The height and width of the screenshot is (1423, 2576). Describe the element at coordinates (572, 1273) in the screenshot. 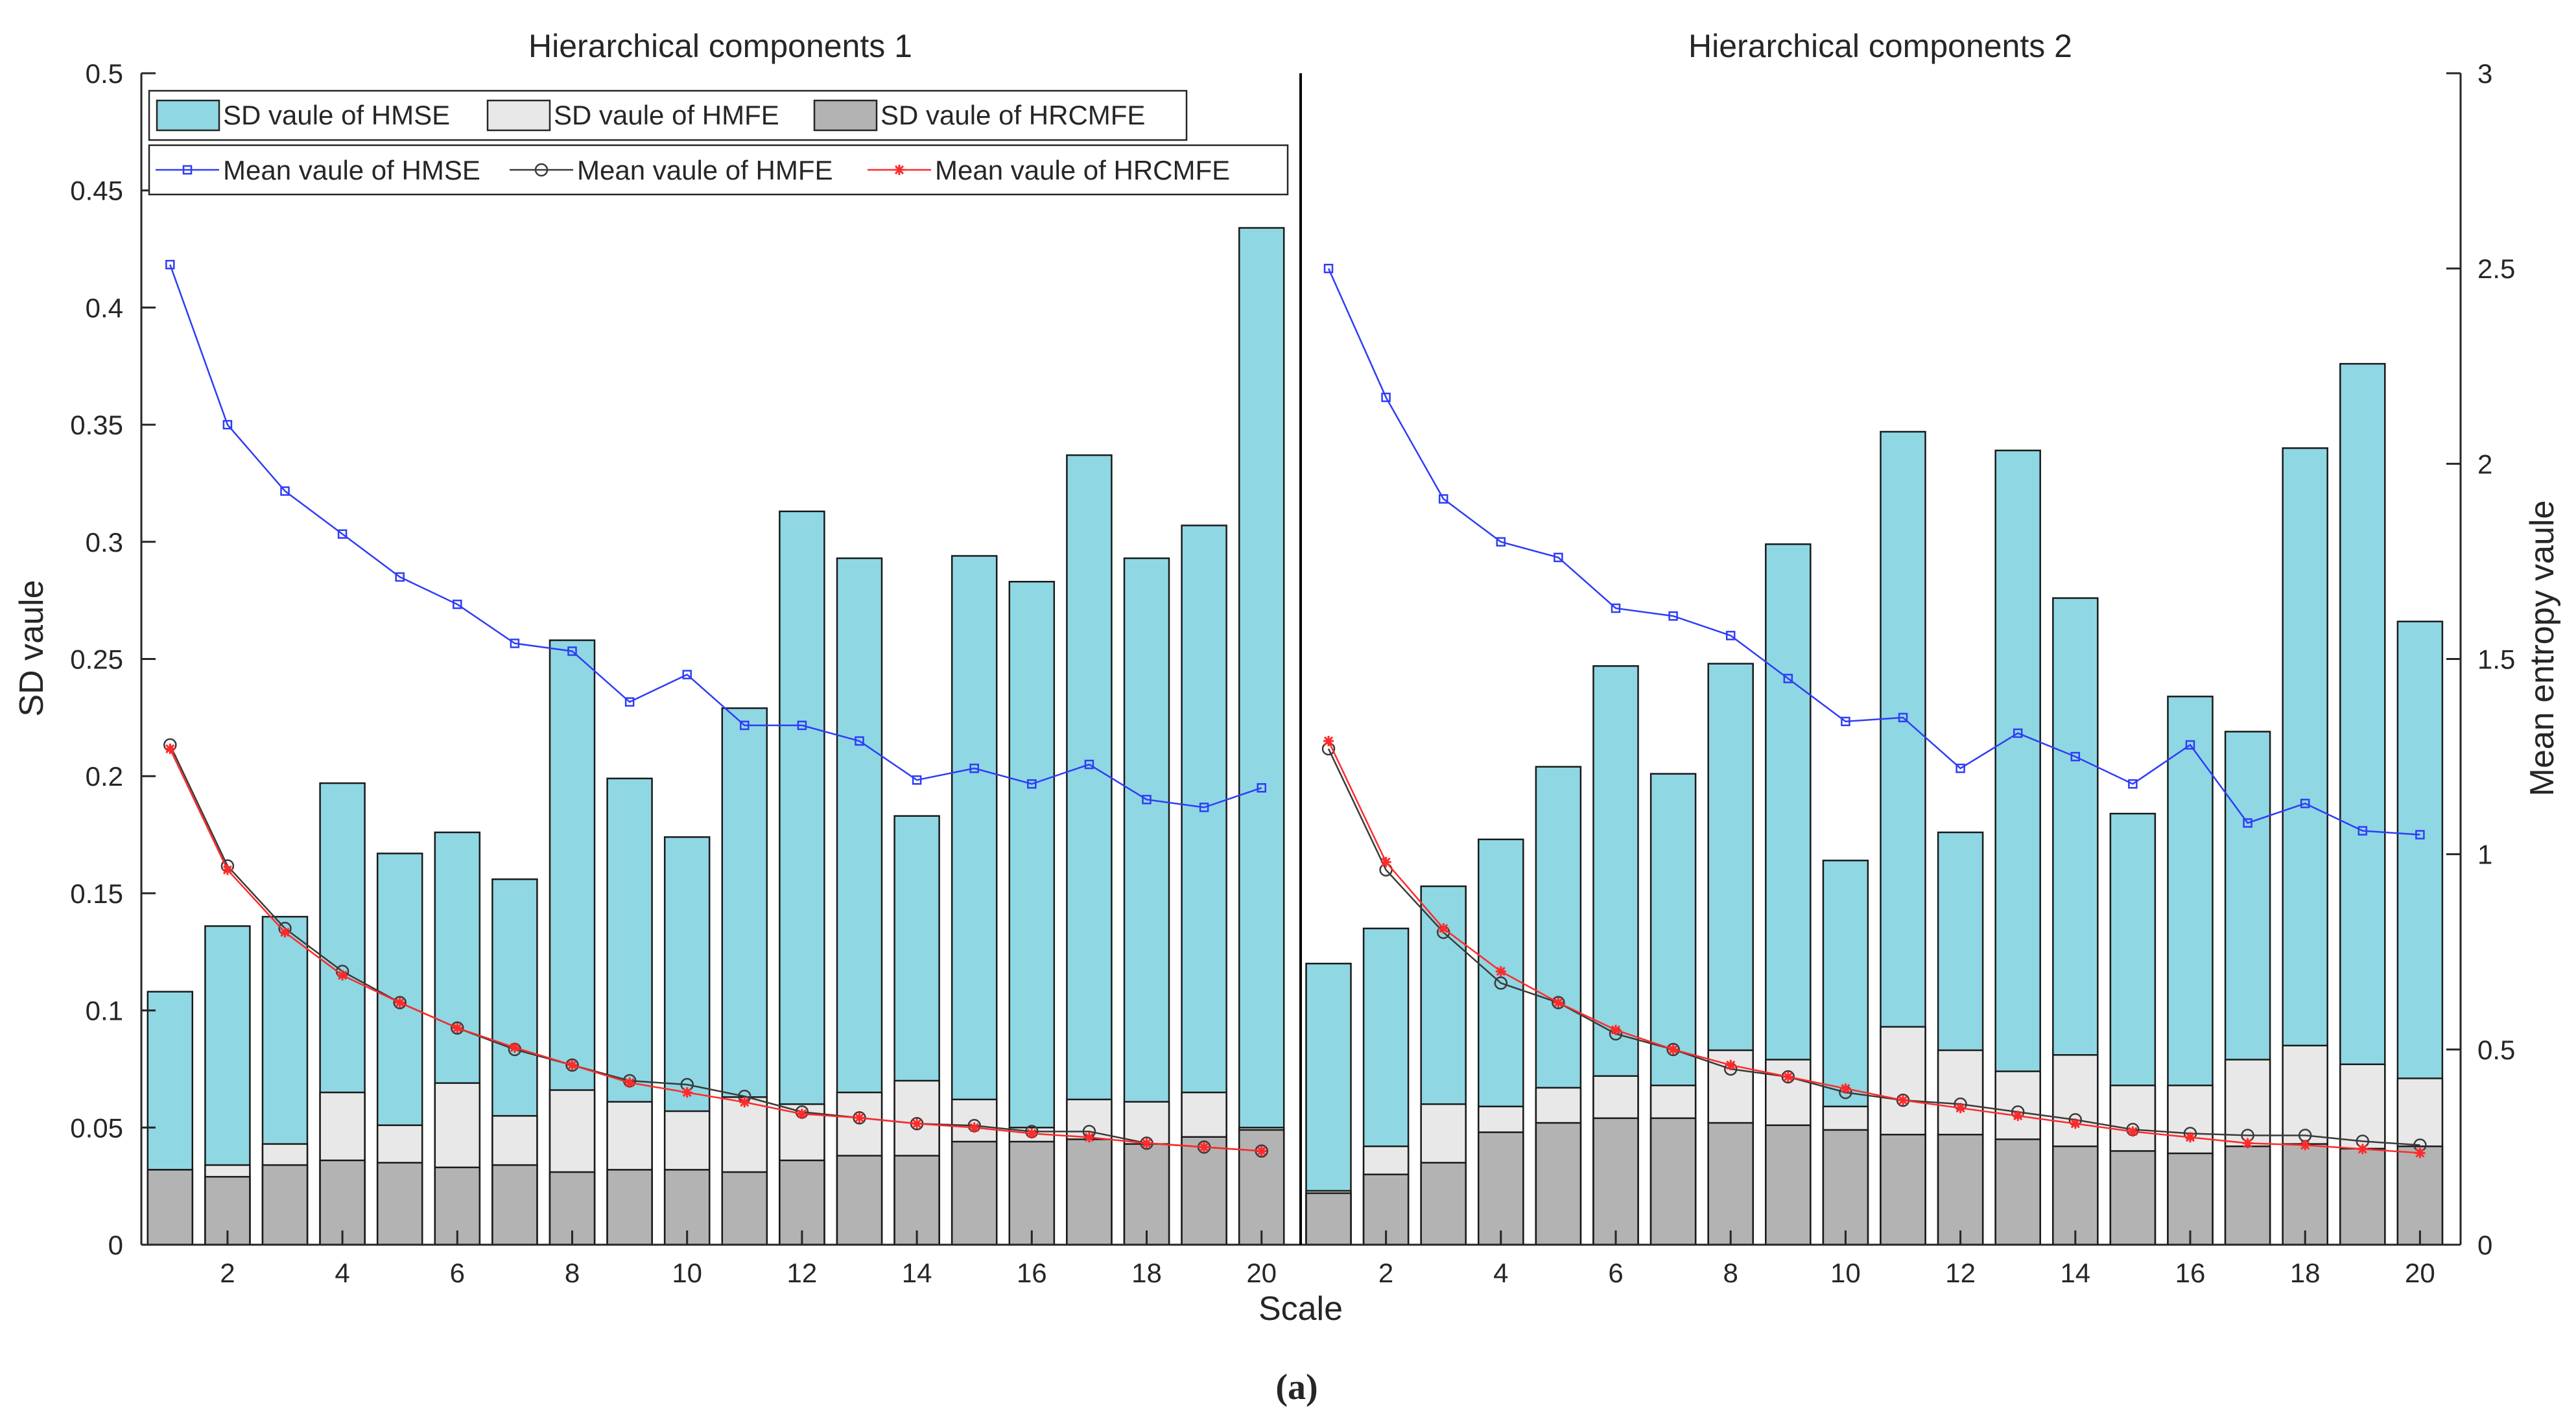

I see `x-tick-label: 8` at that location.